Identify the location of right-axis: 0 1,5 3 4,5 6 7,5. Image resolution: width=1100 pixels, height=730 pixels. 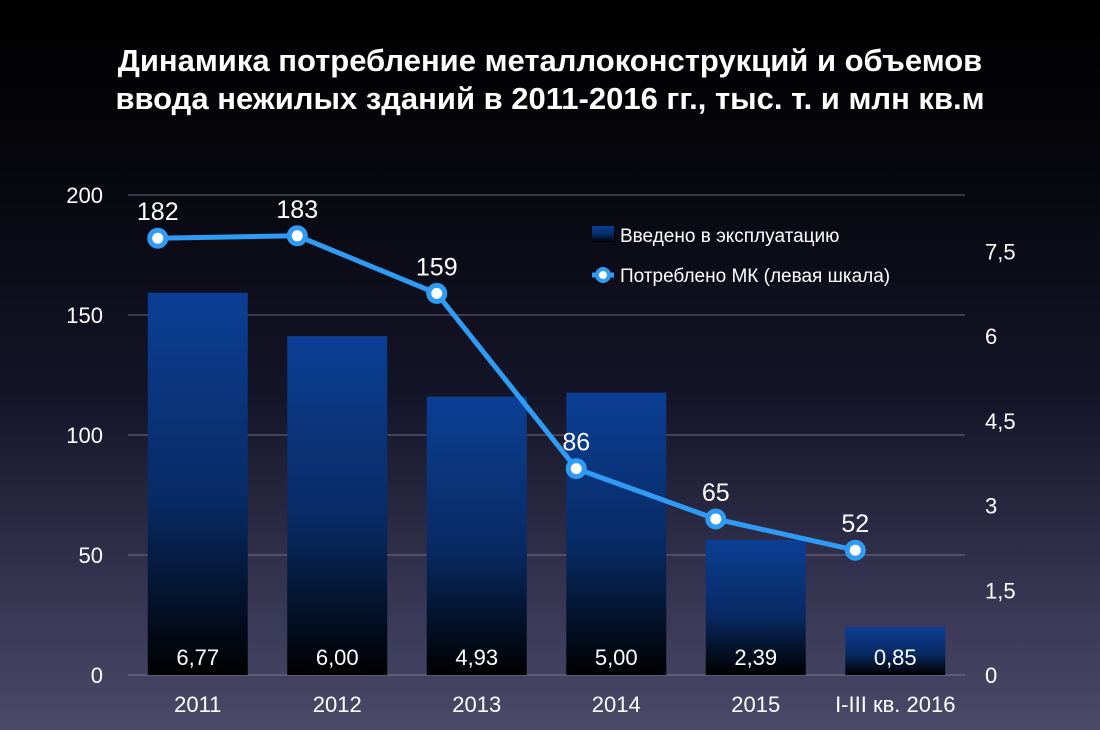
(1000, 463).